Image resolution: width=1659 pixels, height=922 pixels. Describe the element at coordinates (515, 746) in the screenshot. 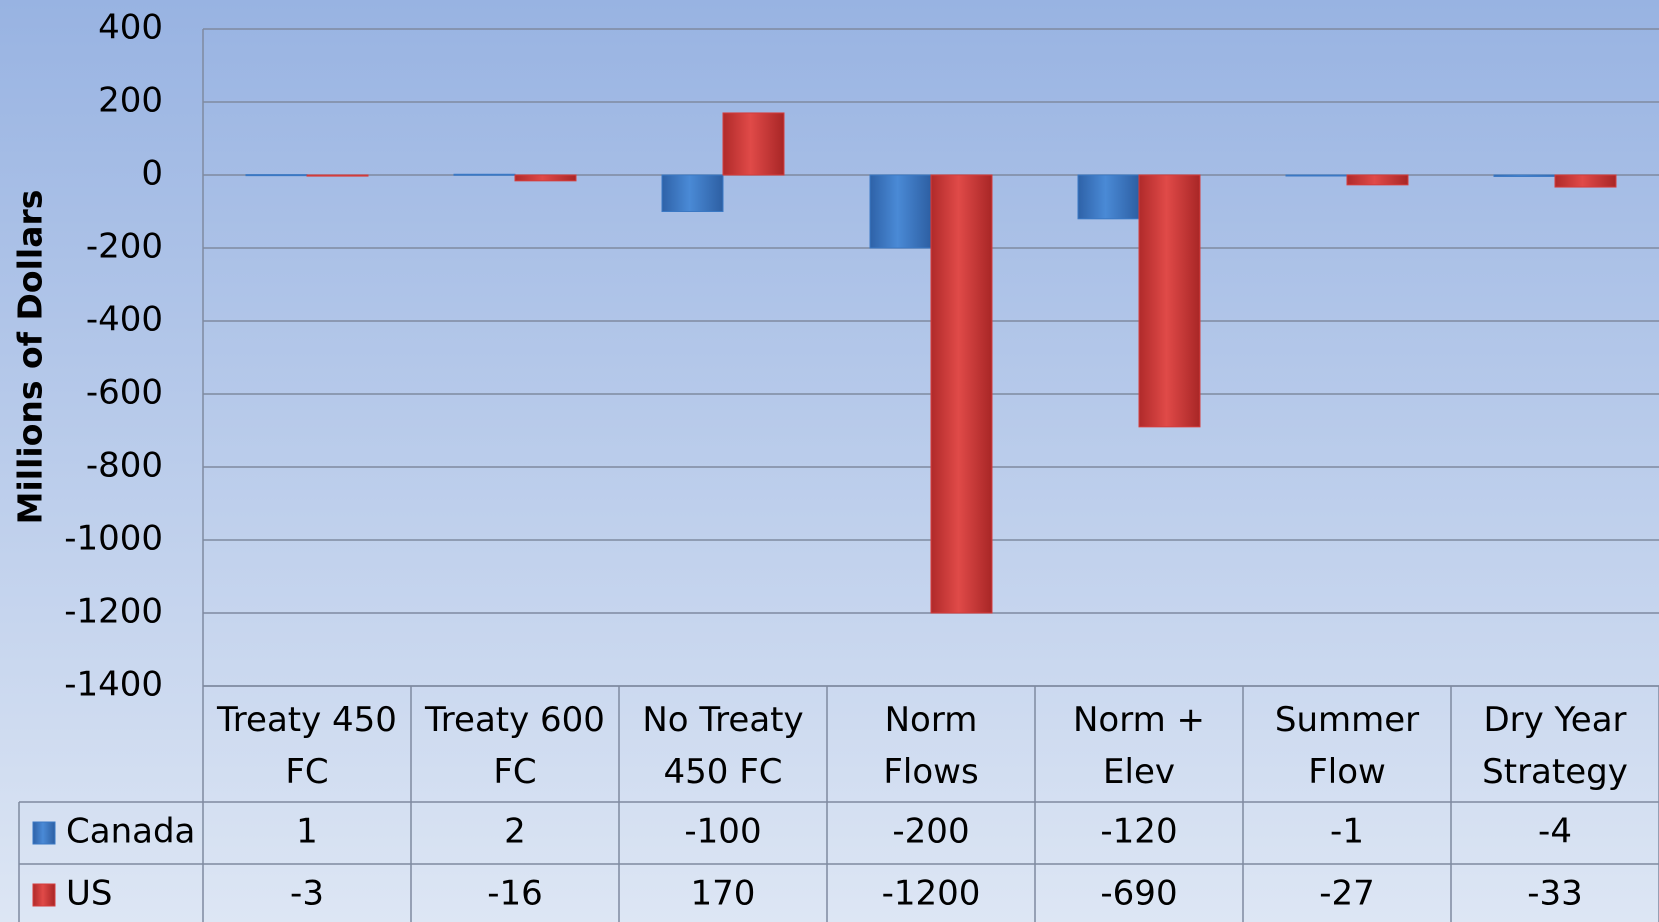

I see `x-tick-label: Treaty 600 FC` at that location.